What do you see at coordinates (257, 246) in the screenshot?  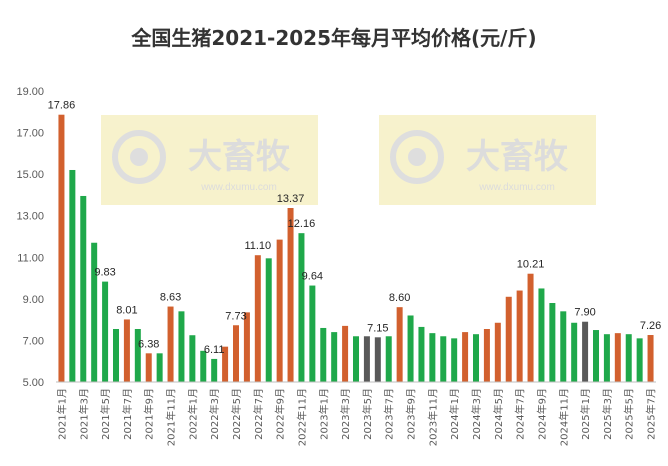 I see `data-label: 11.10` at bounding box center [257, 246].